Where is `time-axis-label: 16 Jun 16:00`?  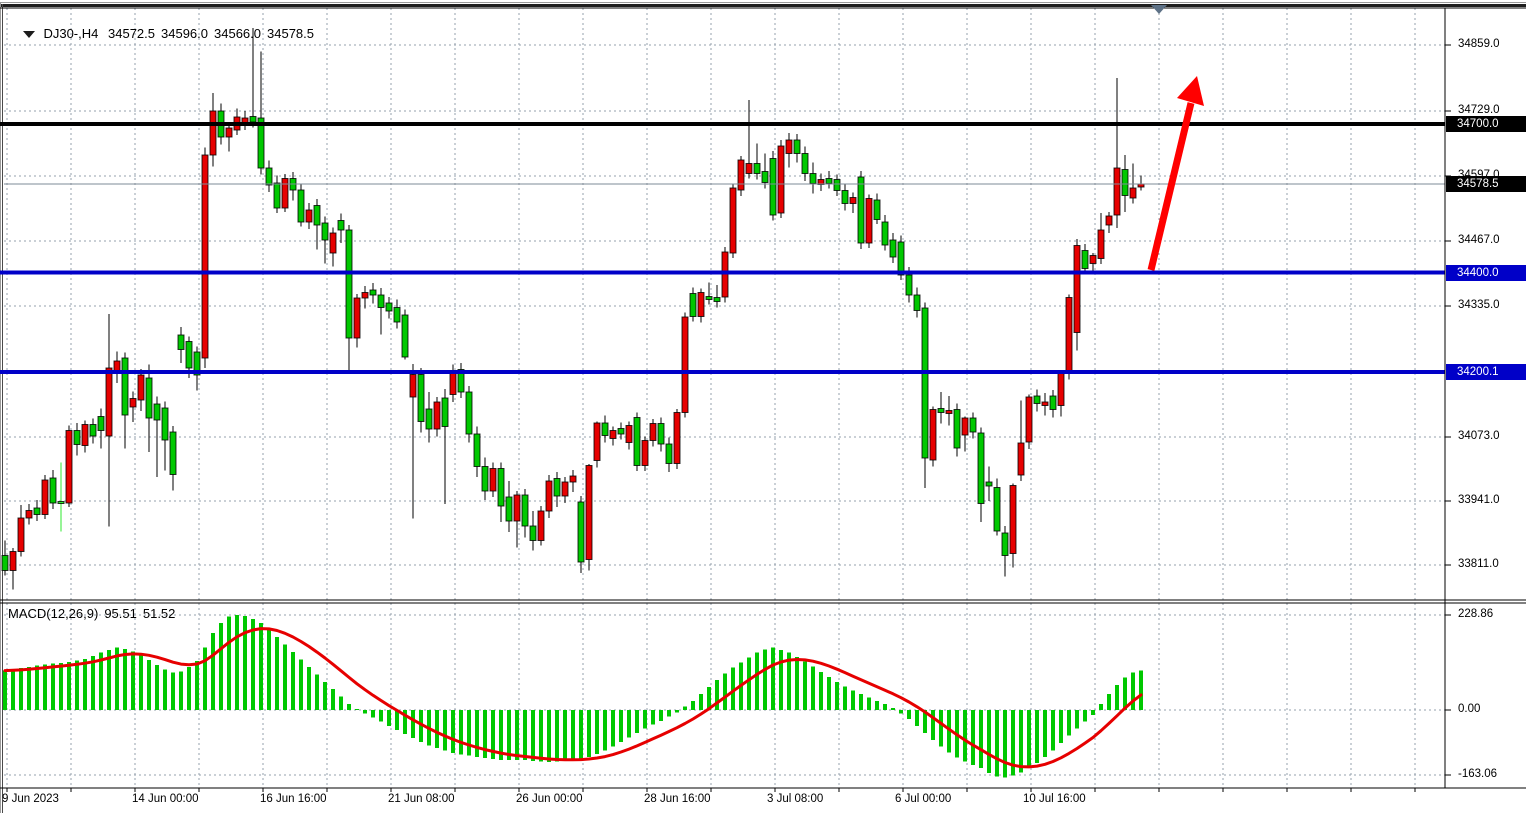 time-axis-label: 16 Jun 16:00 is located at coordinates (293, 799).